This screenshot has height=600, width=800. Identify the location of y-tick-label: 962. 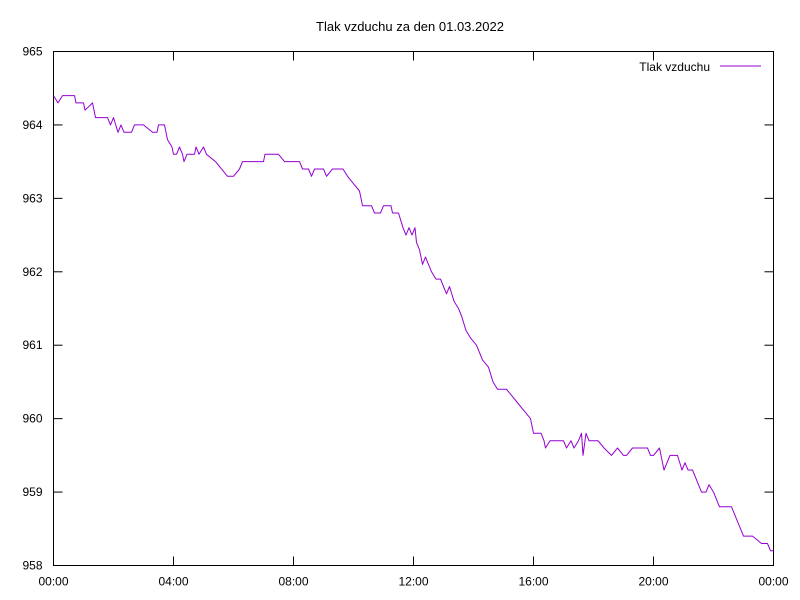
(32, 272).